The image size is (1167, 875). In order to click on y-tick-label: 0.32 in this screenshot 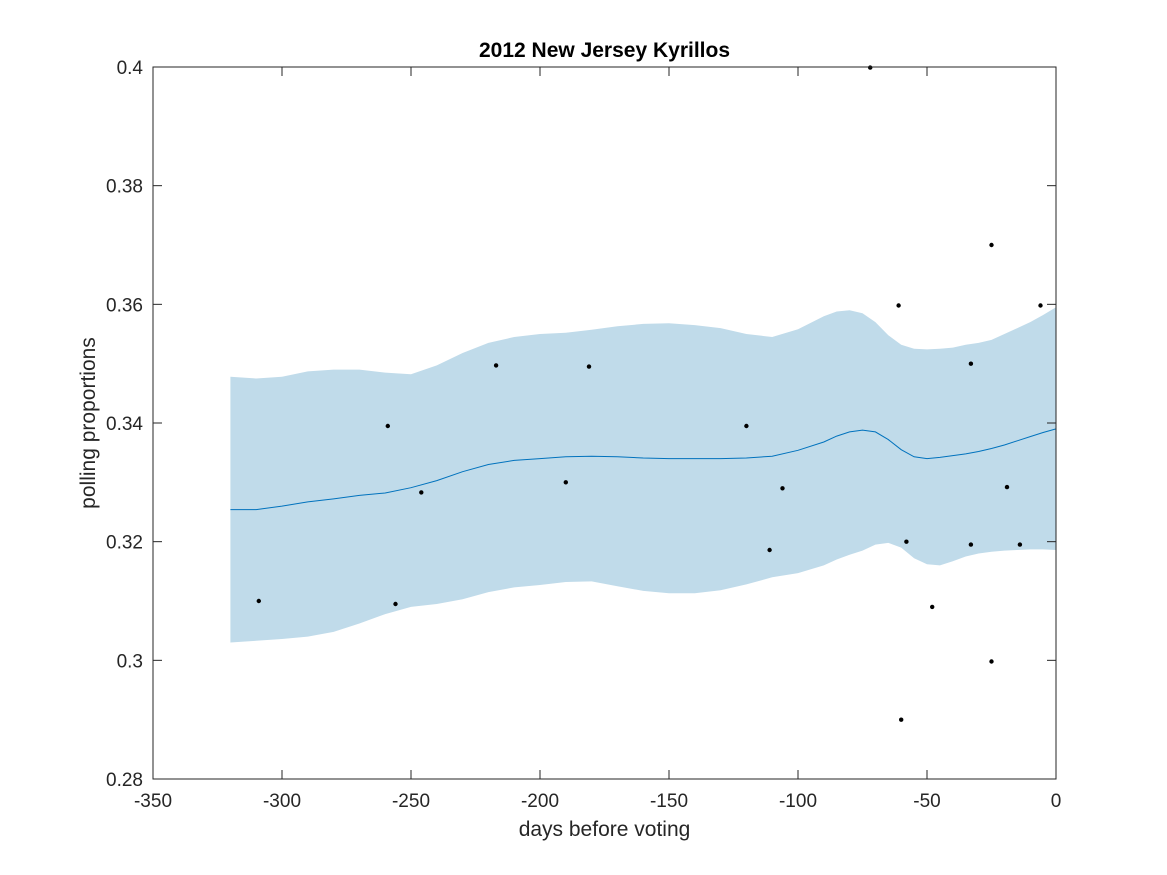, I will do `click(124, 543)`.